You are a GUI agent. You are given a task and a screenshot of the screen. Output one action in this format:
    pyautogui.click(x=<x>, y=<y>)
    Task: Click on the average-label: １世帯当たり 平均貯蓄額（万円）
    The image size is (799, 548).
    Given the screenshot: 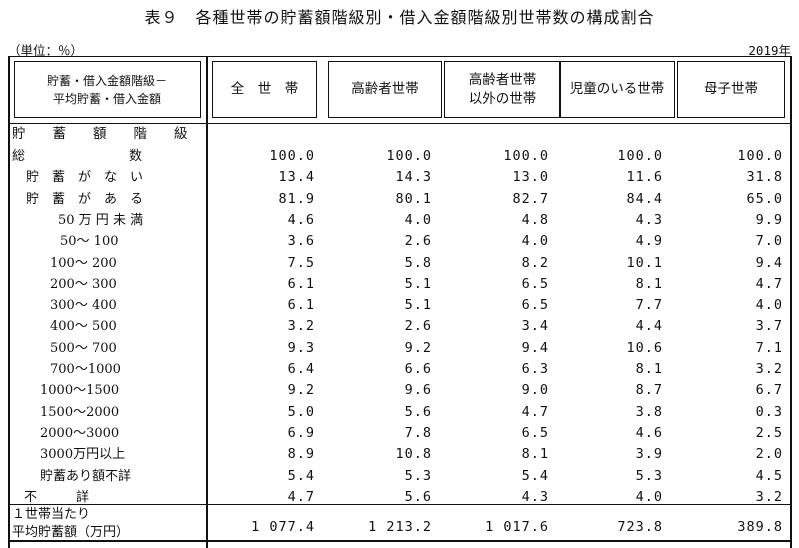 What is the action you would take?
    pyautogui.click(x=71, y=523)
    